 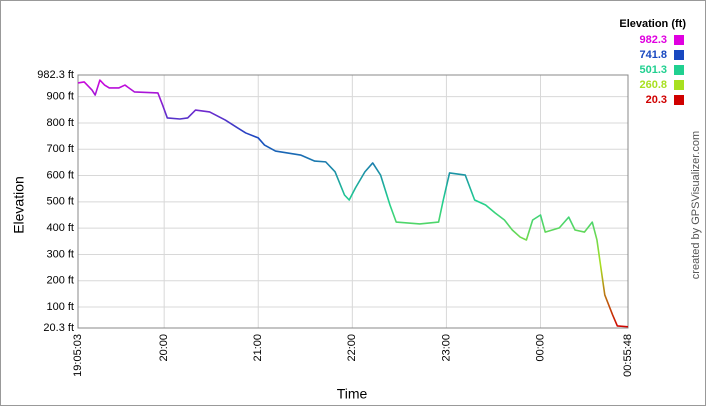 I want to click on x-tick-label: 23:00, so click(x=446, y=348).